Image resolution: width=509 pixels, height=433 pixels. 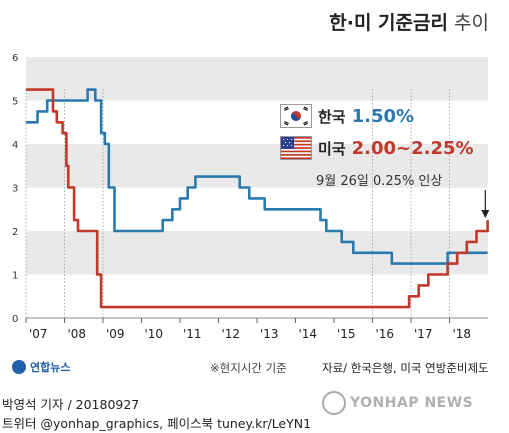 I want to click on x-tick-label: '07, so click(x=38, y=334).